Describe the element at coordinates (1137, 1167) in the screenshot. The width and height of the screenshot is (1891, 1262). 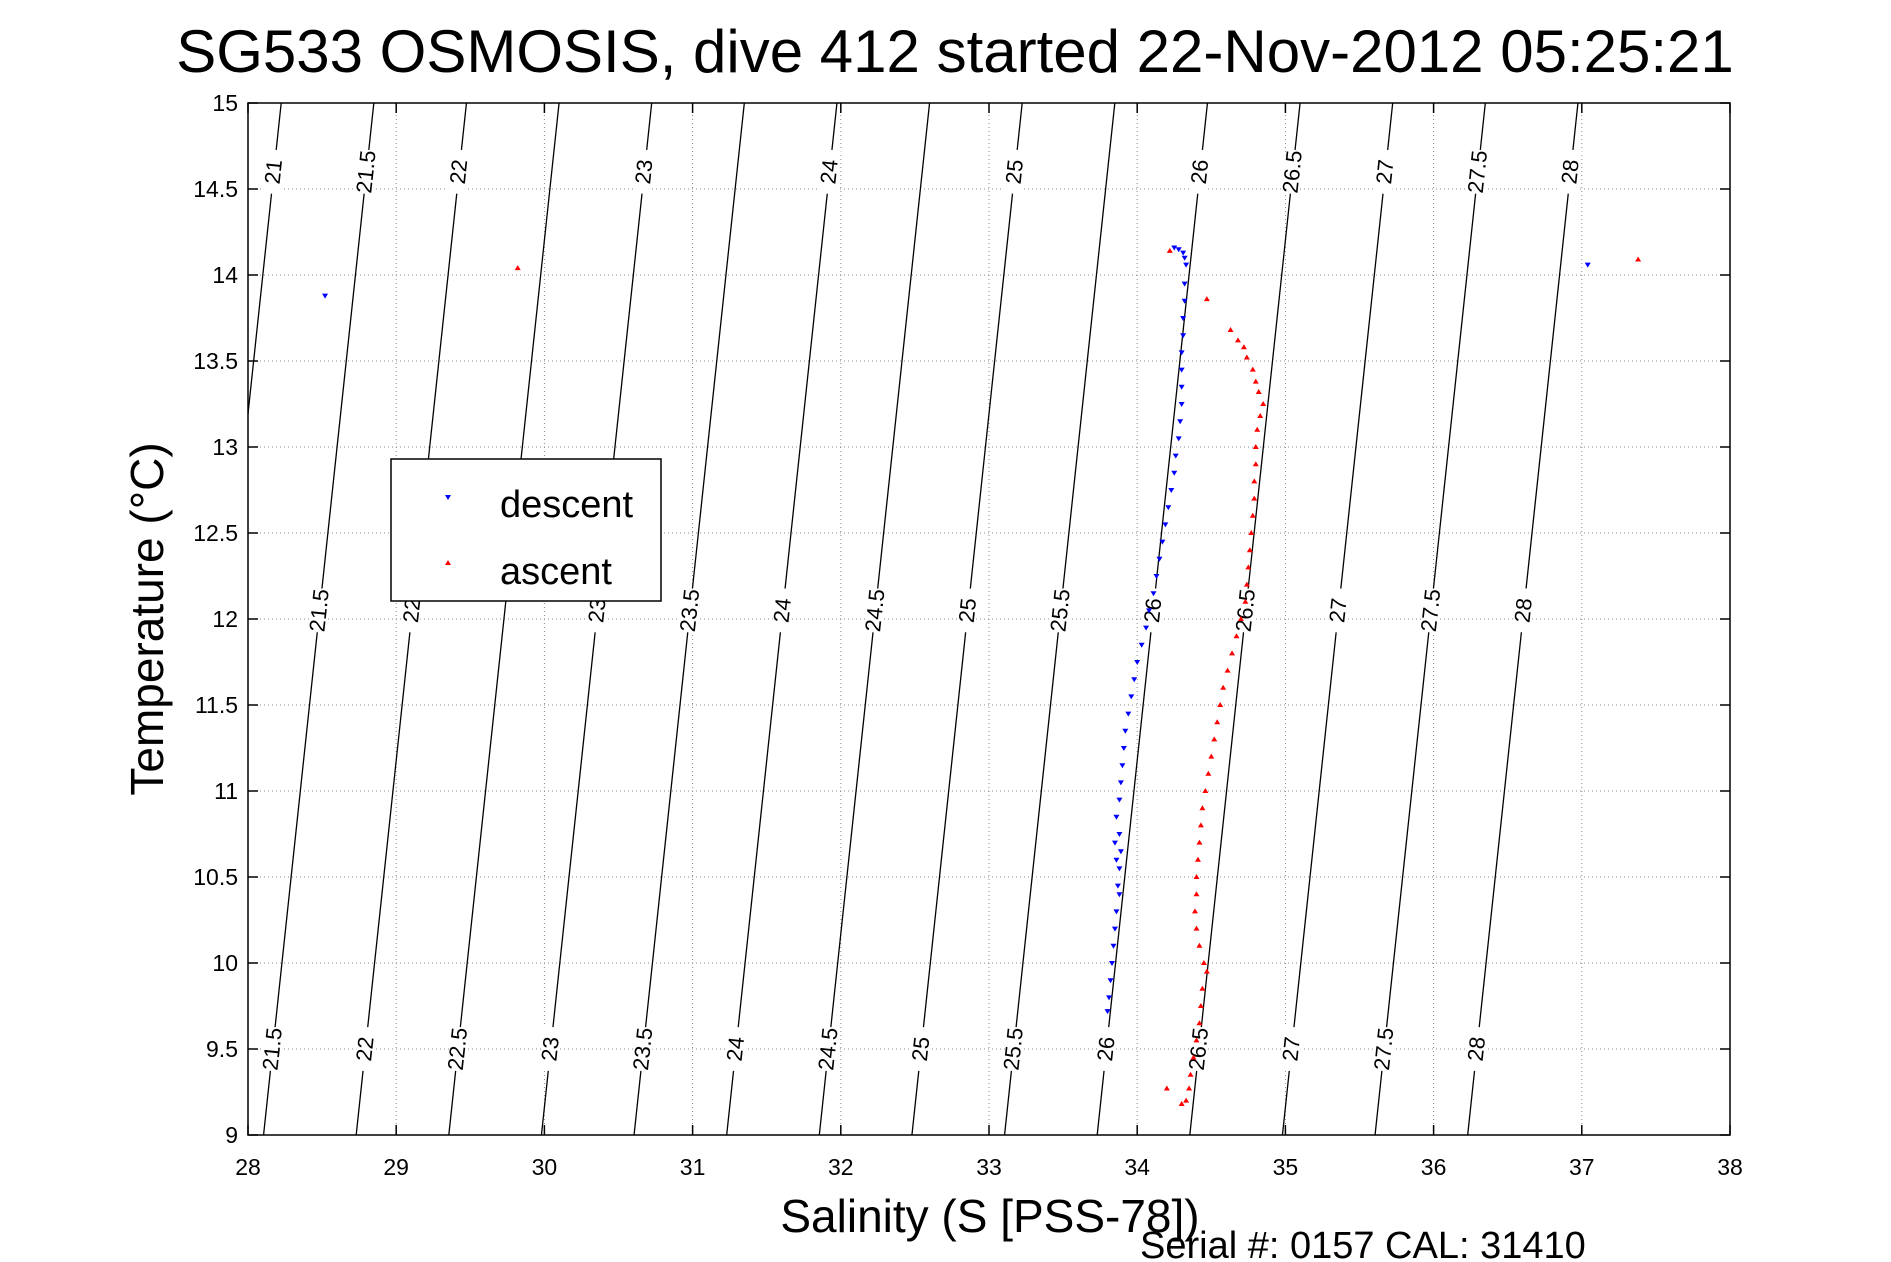
I see `x-tick-label: 34` at that location.